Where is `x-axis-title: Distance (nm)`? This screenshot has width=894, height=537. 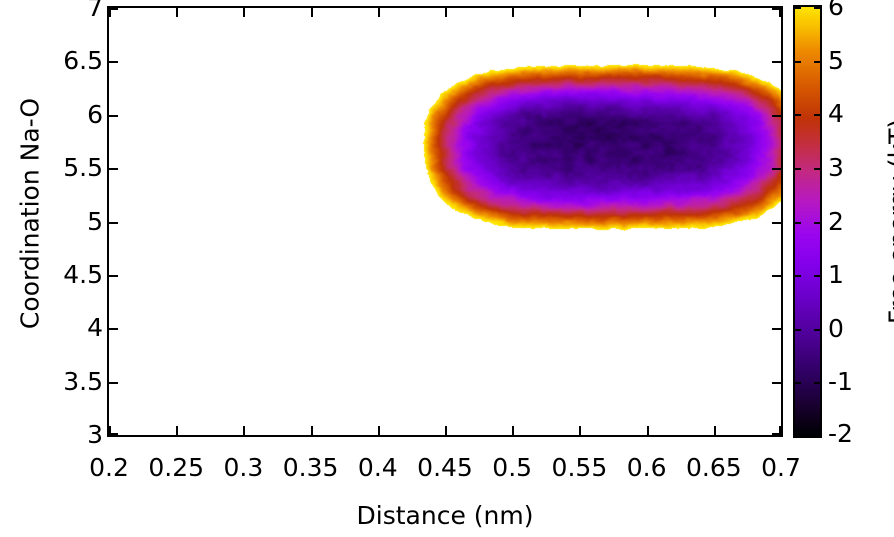 x-axis-title: Distance (nm) is located at coordinates (445, 515).